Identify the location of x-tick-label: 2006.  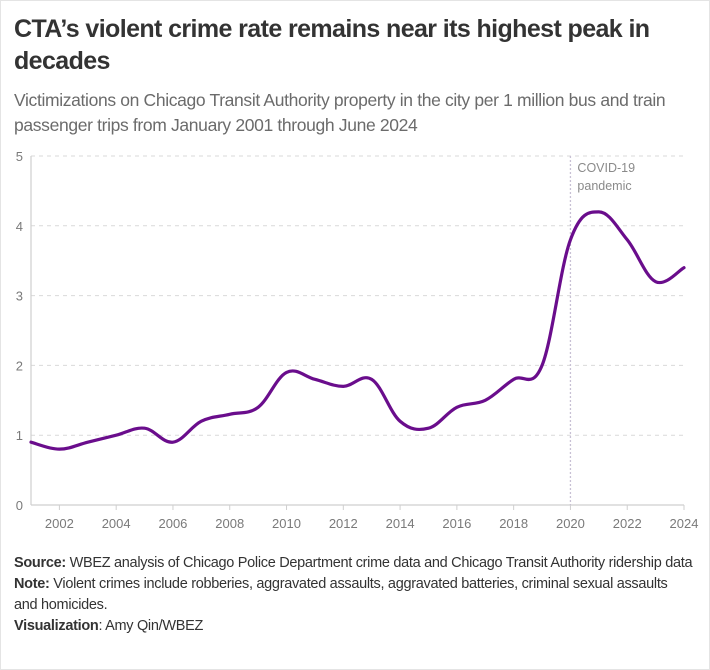
(172, 523).